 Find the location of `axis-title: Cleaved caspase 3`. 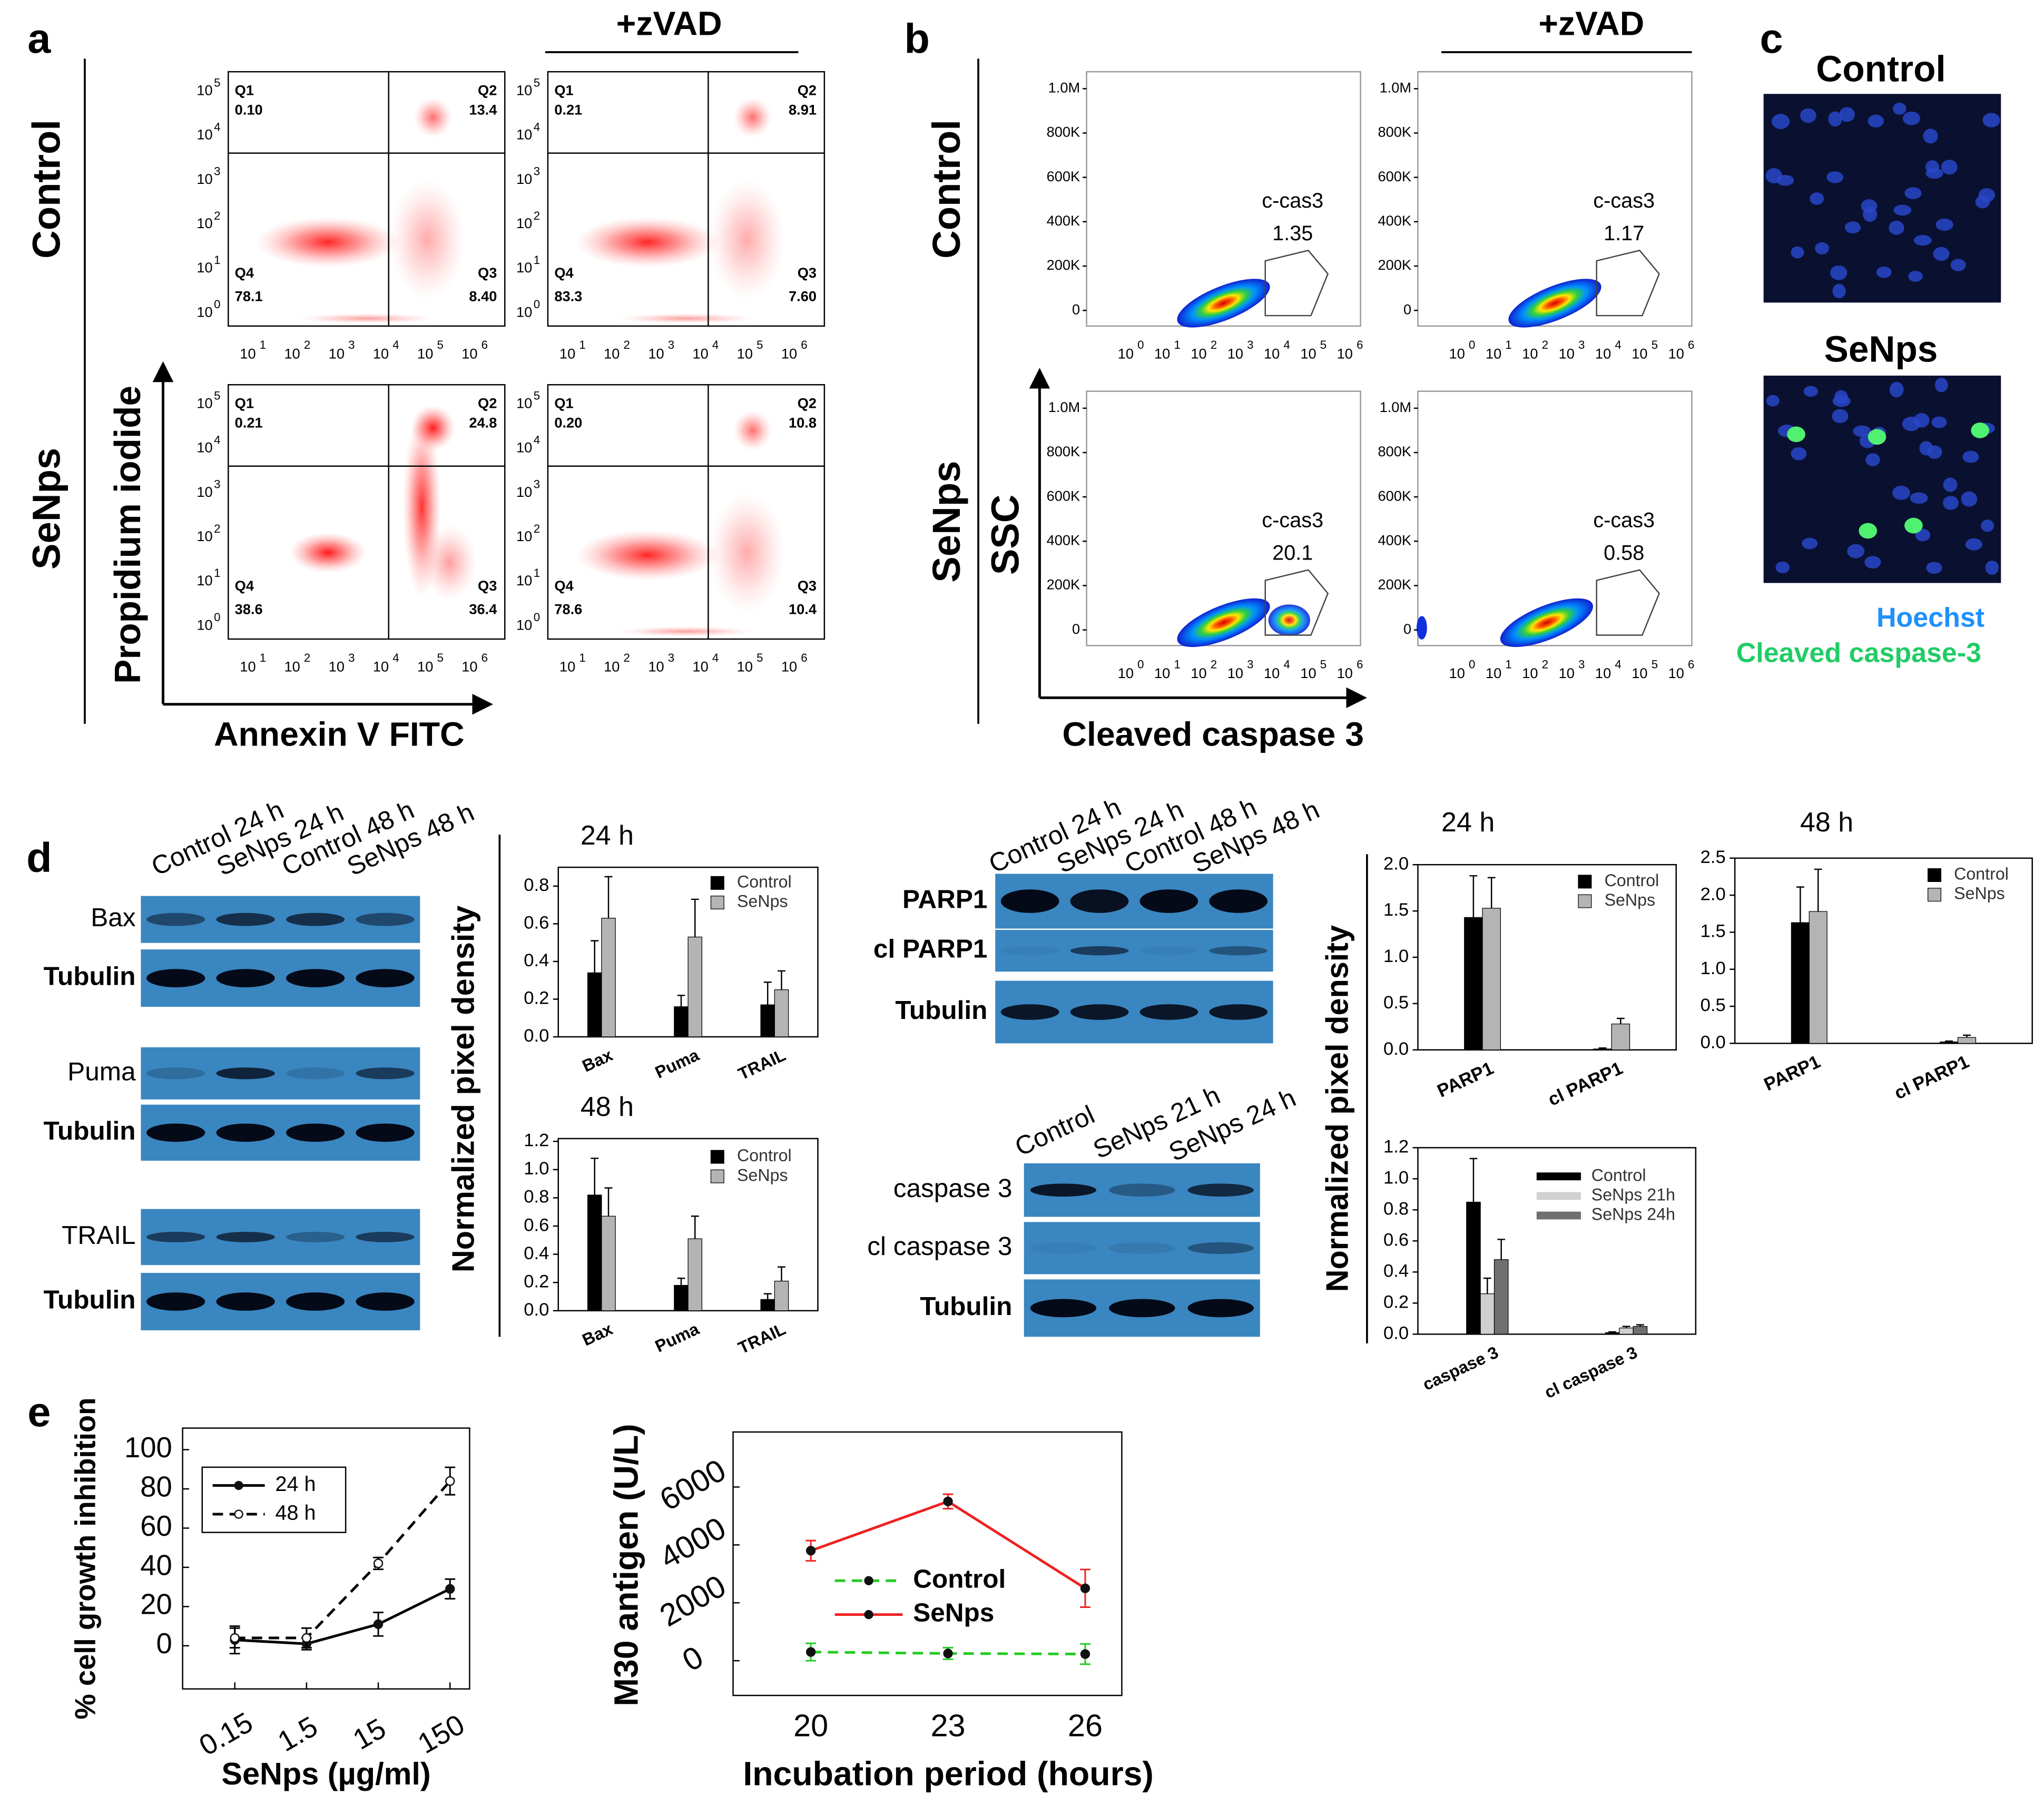

axis-title: Cleaved caspase 3 is located at coordinates (1213, 734).